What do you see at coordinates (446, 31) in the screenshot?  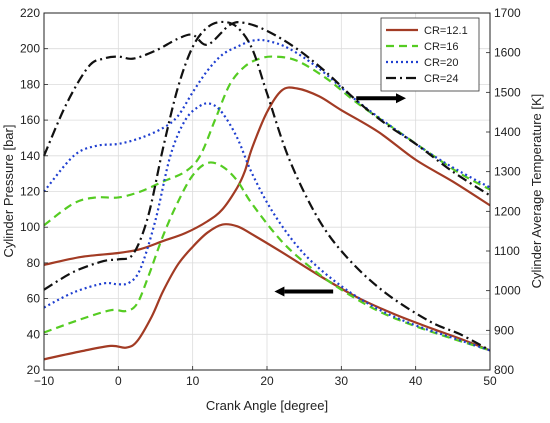 I see `legend-label-cr-12-1: CR=12.1` at bounding box center [446, 31].